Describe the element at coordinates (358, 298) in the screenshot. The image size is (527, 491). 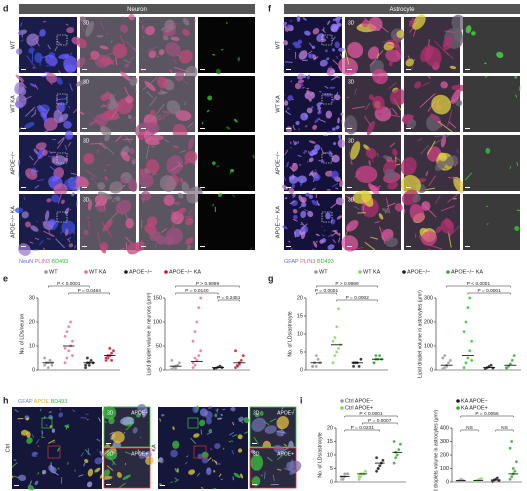
I see `significance-label: P = 0.0002` at that location.